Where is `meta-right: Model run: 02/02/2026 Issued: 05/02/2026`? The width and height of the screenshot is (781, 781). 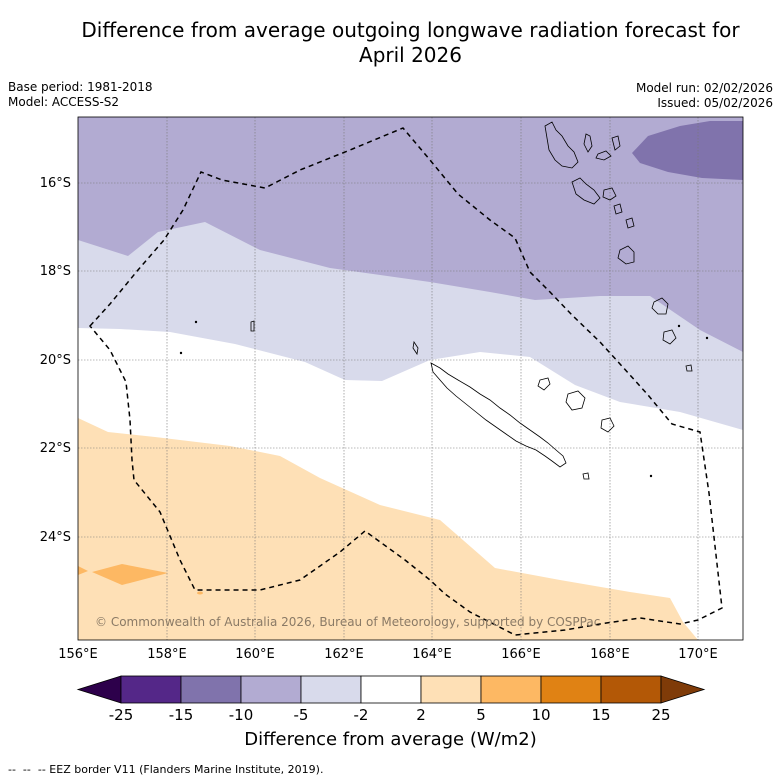 meta-right: Model run: 02/02/2026 Issued: 05/02/2026 is located at coordinates (704, 96).